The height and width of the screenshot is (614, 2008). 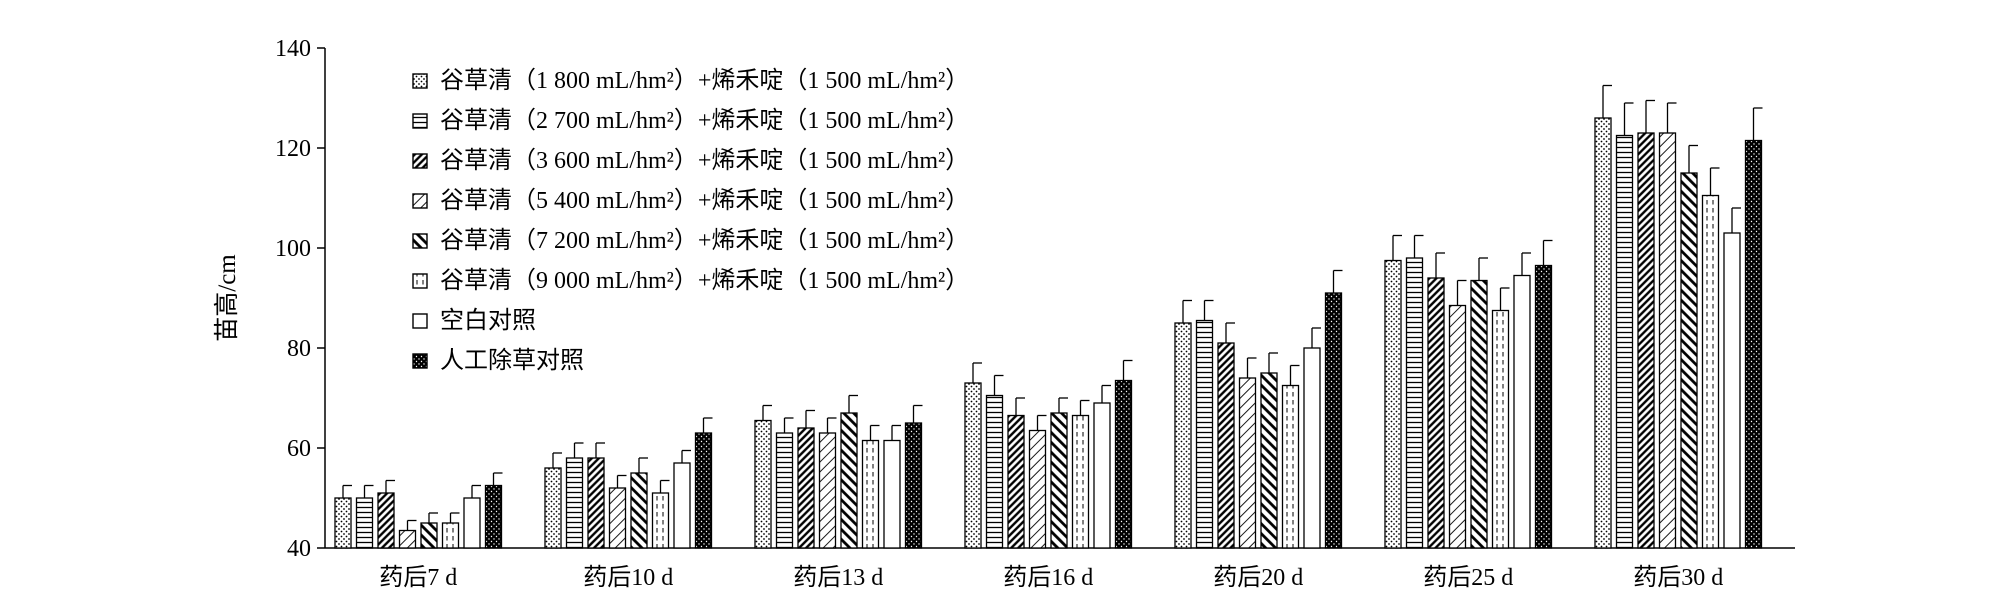 What do you see at coordinates (1290, 466) in the screenshot?
I see `bar-s6-c5` at bounding box center [1290, 466].